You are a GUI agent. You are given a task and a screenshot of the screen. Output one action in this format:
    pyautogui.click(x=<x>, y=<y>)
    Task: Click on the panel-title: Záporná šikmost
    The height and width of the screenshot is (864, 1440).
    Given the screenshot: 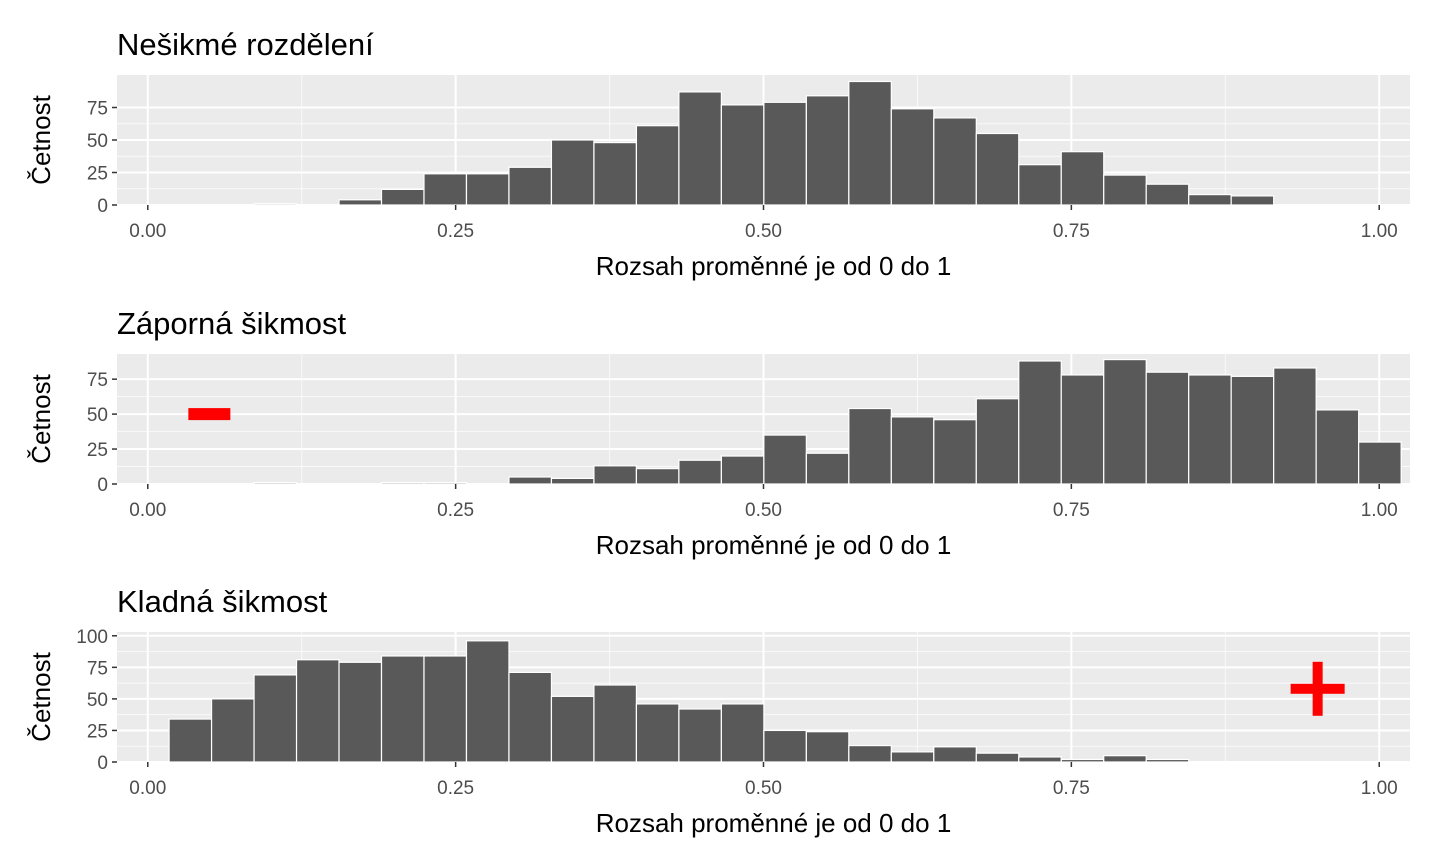 What is the action you would take?
    pyautogui.click(x=232, y=323)
    